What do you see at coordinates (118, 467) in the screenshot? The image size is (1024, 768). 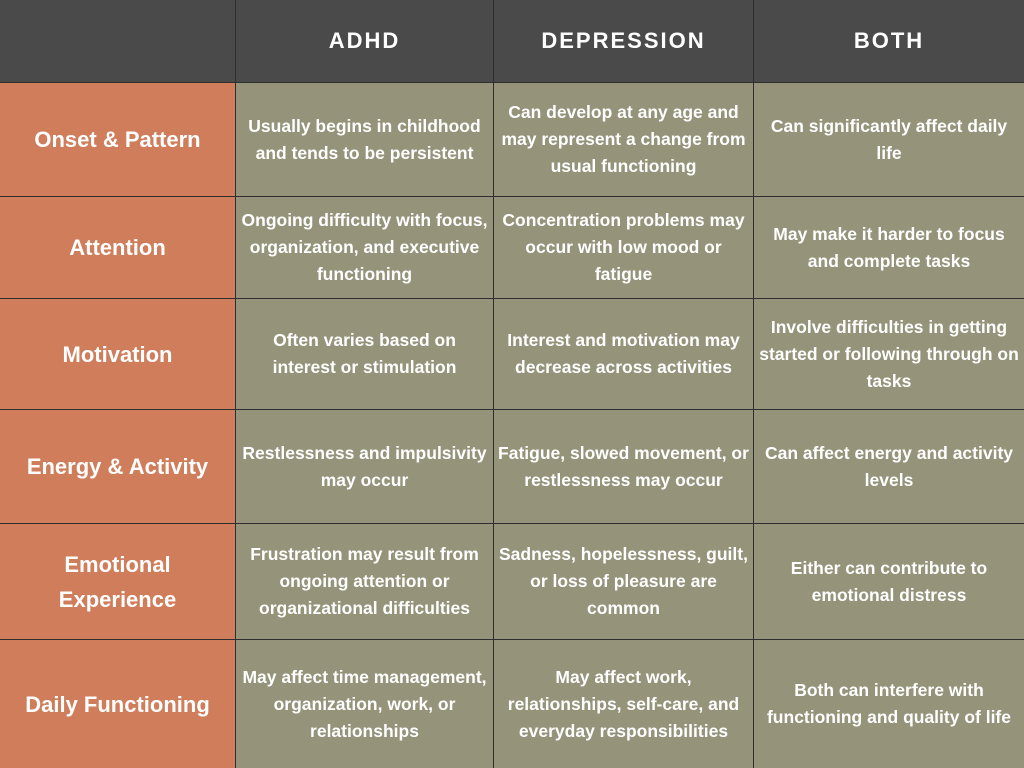 I see `row-label-energy-activity: Energy & Activity` at bounding box center [118, 467].